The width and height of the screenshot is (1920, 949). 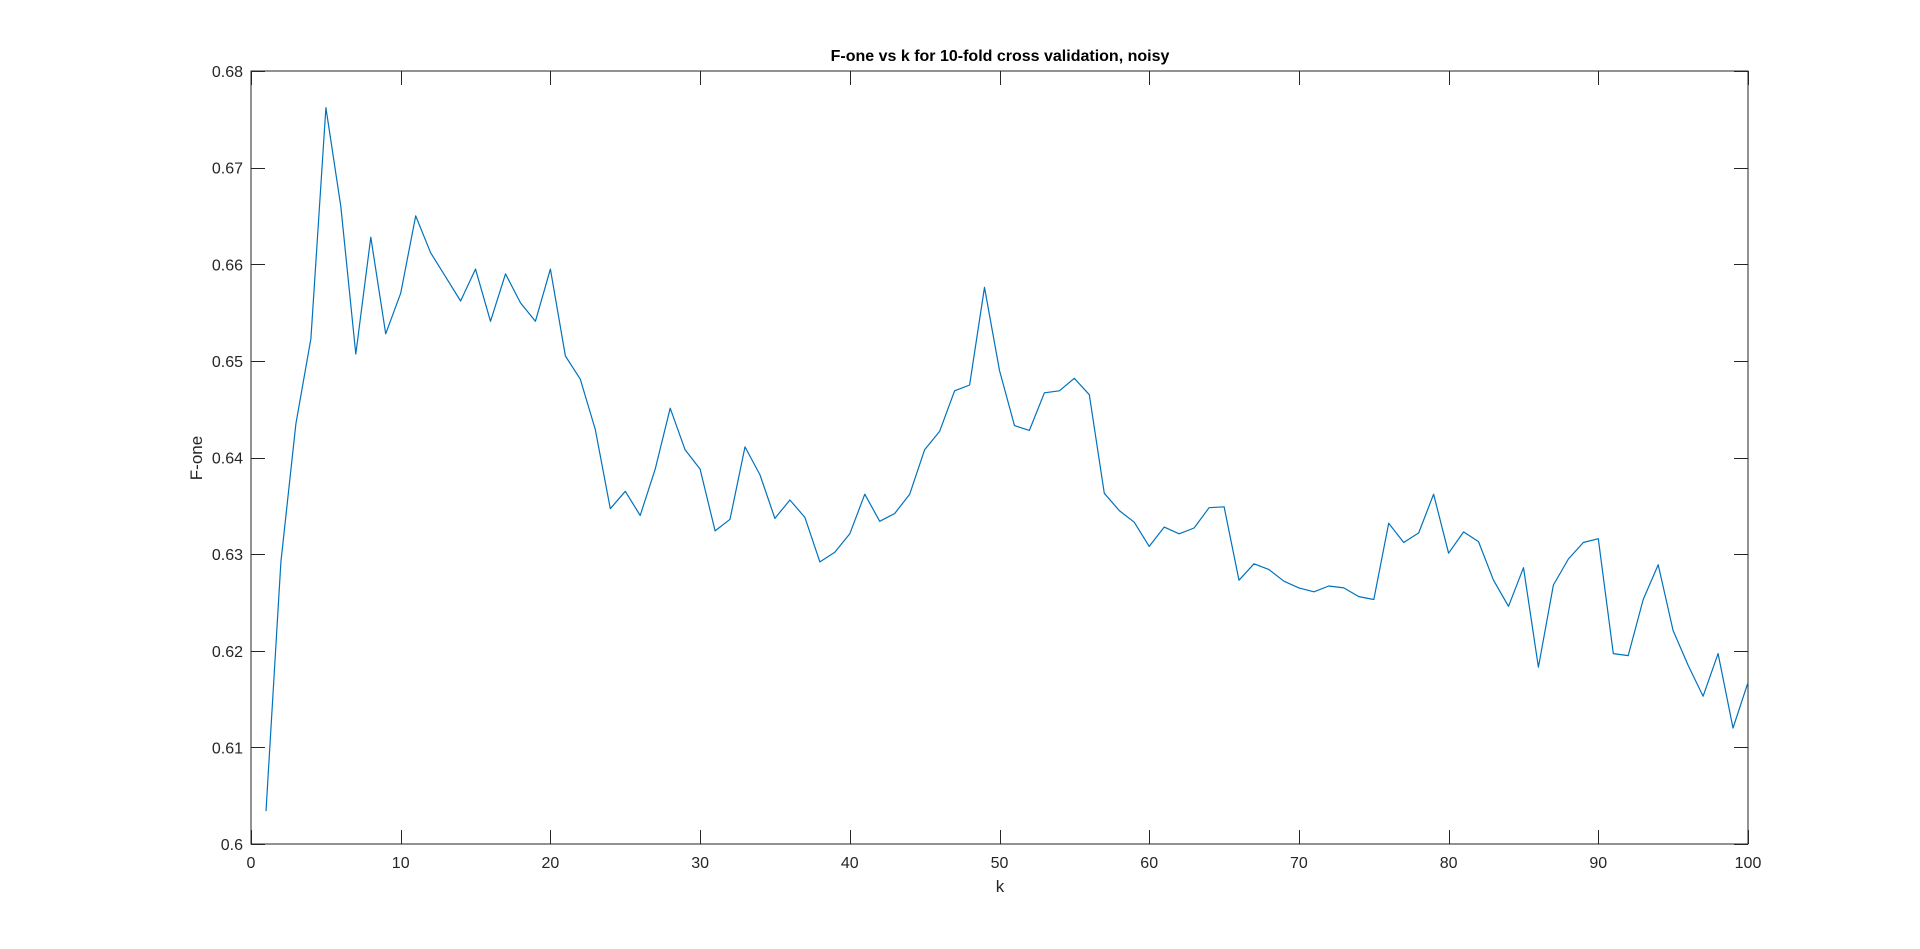 I want to click on x-axis-title: k, so click(x=1000, y=886).